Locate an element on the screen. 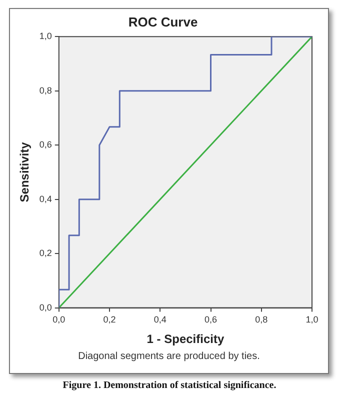 The image size is (339, 397). x-tick-label: 0,8 is located at coordinates (261, 319).